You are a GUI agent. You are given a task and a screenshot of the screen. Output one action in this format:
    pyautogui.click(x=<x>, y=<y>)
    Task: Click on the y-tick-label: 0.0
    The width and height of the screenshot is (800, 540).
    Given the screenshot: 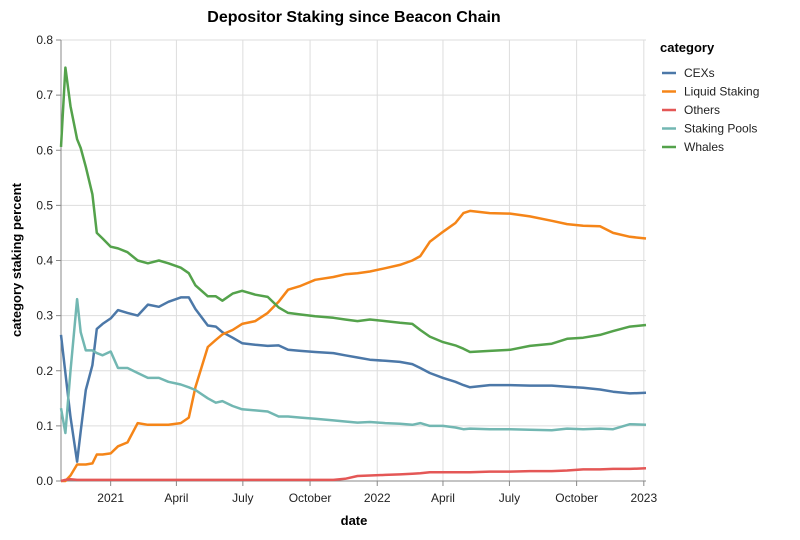 What is the action you would take?
    pyautogui.click(x=44, y=481)
    